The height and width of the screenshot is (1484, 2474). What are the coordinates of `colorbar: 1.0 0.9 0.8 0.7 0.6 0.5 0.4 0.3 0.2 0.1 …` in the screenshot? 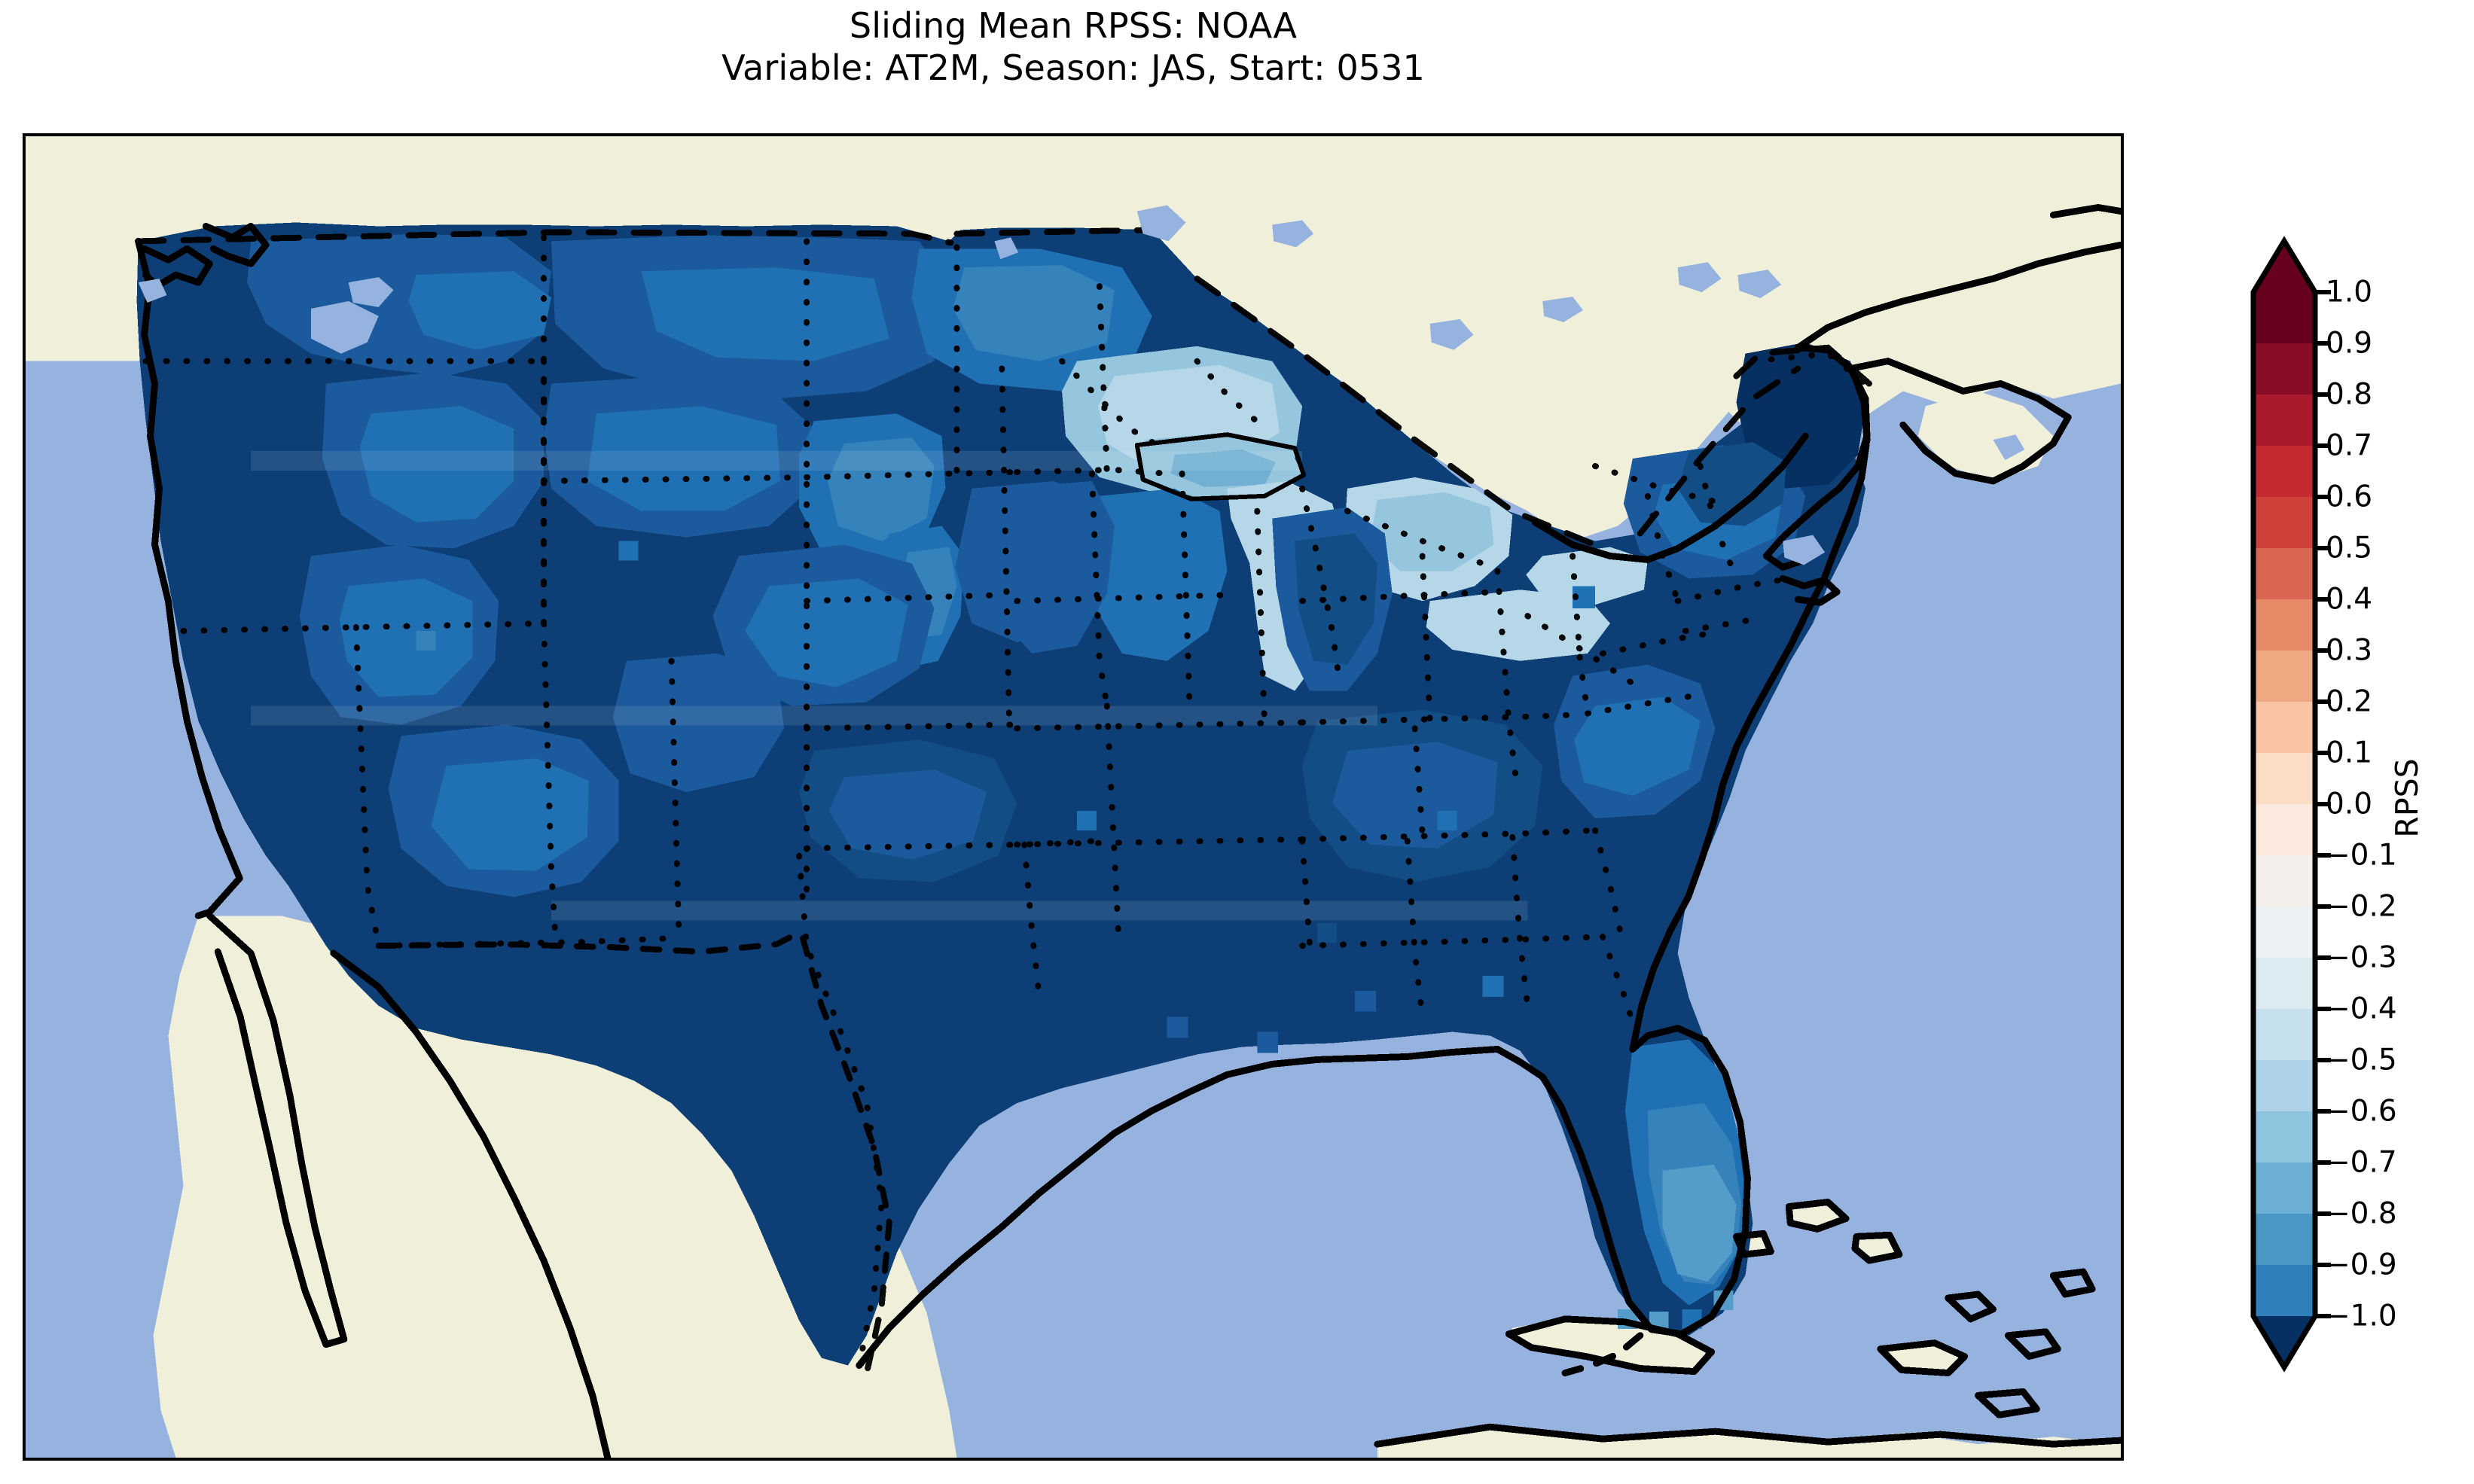 It's located at (2324, 804).